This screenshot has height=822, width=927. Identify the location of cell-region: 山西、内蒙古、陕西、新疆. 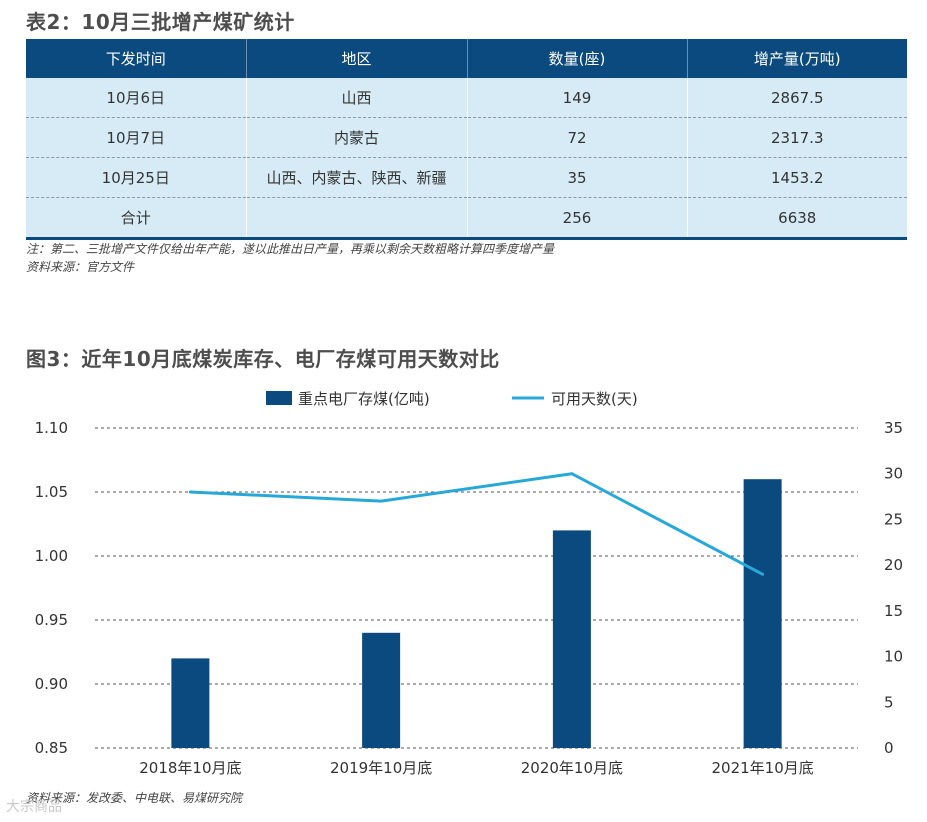
(357, 177).